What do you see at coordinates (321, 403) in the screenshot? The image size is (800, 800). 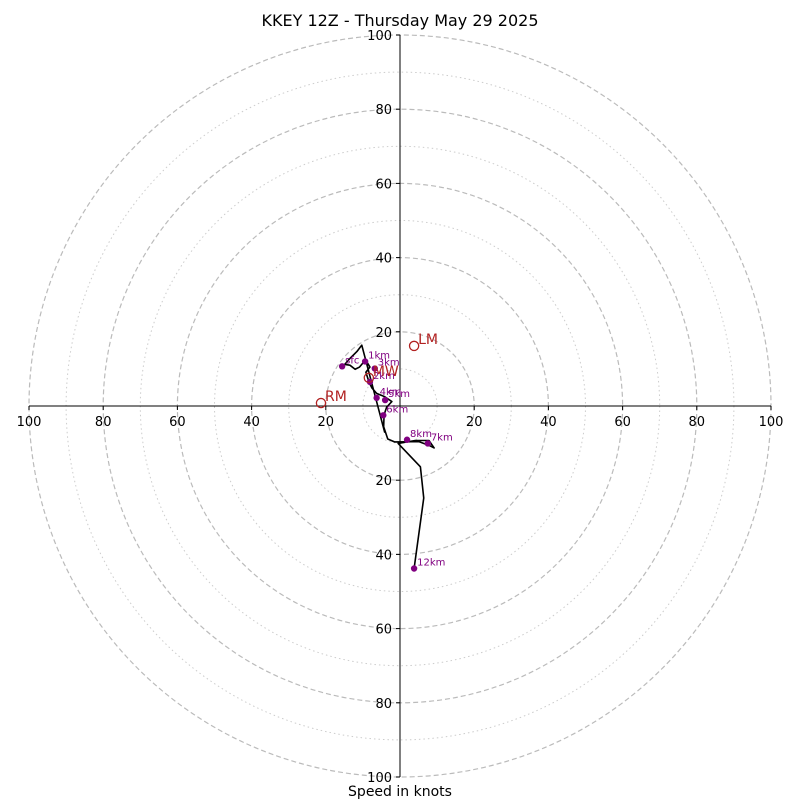 I see `storm-marker-rm` at bounding box center [321, 403].